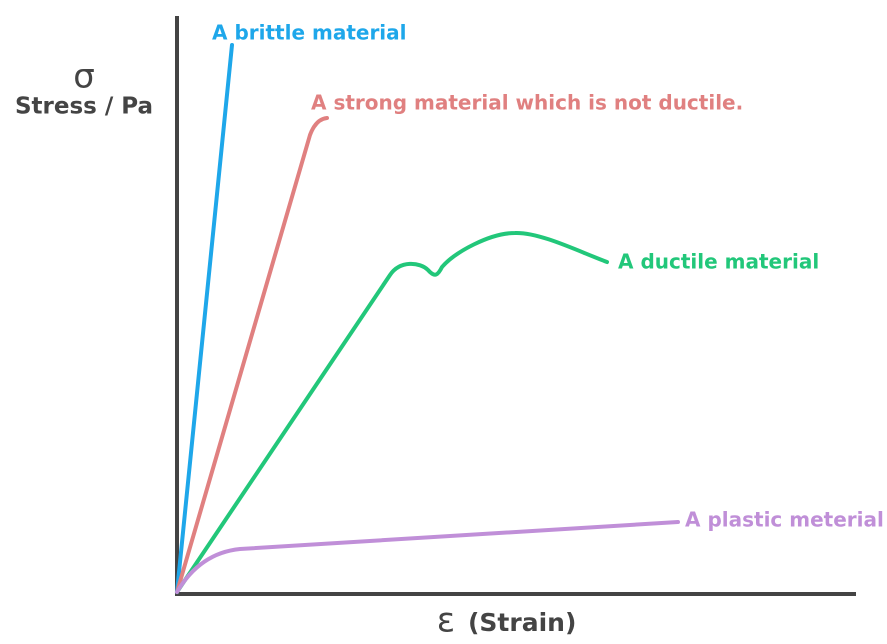  What do you see at coordinates (309, 33) in the screenshot?
I see `curve-label: A brittle material` at bounding box center [309, 33].